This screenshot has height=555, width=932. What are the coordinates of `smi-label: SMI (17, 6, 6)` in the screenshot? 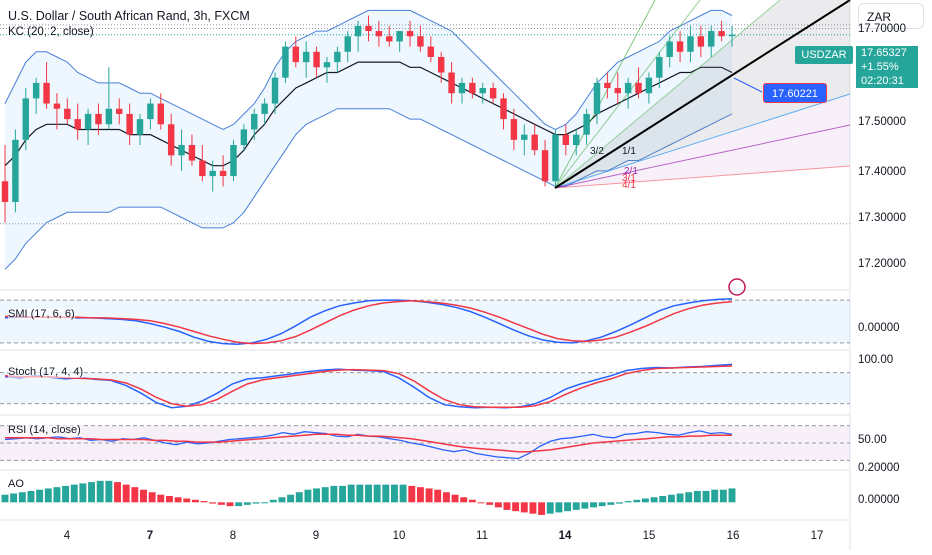 It's located at (41, 314).